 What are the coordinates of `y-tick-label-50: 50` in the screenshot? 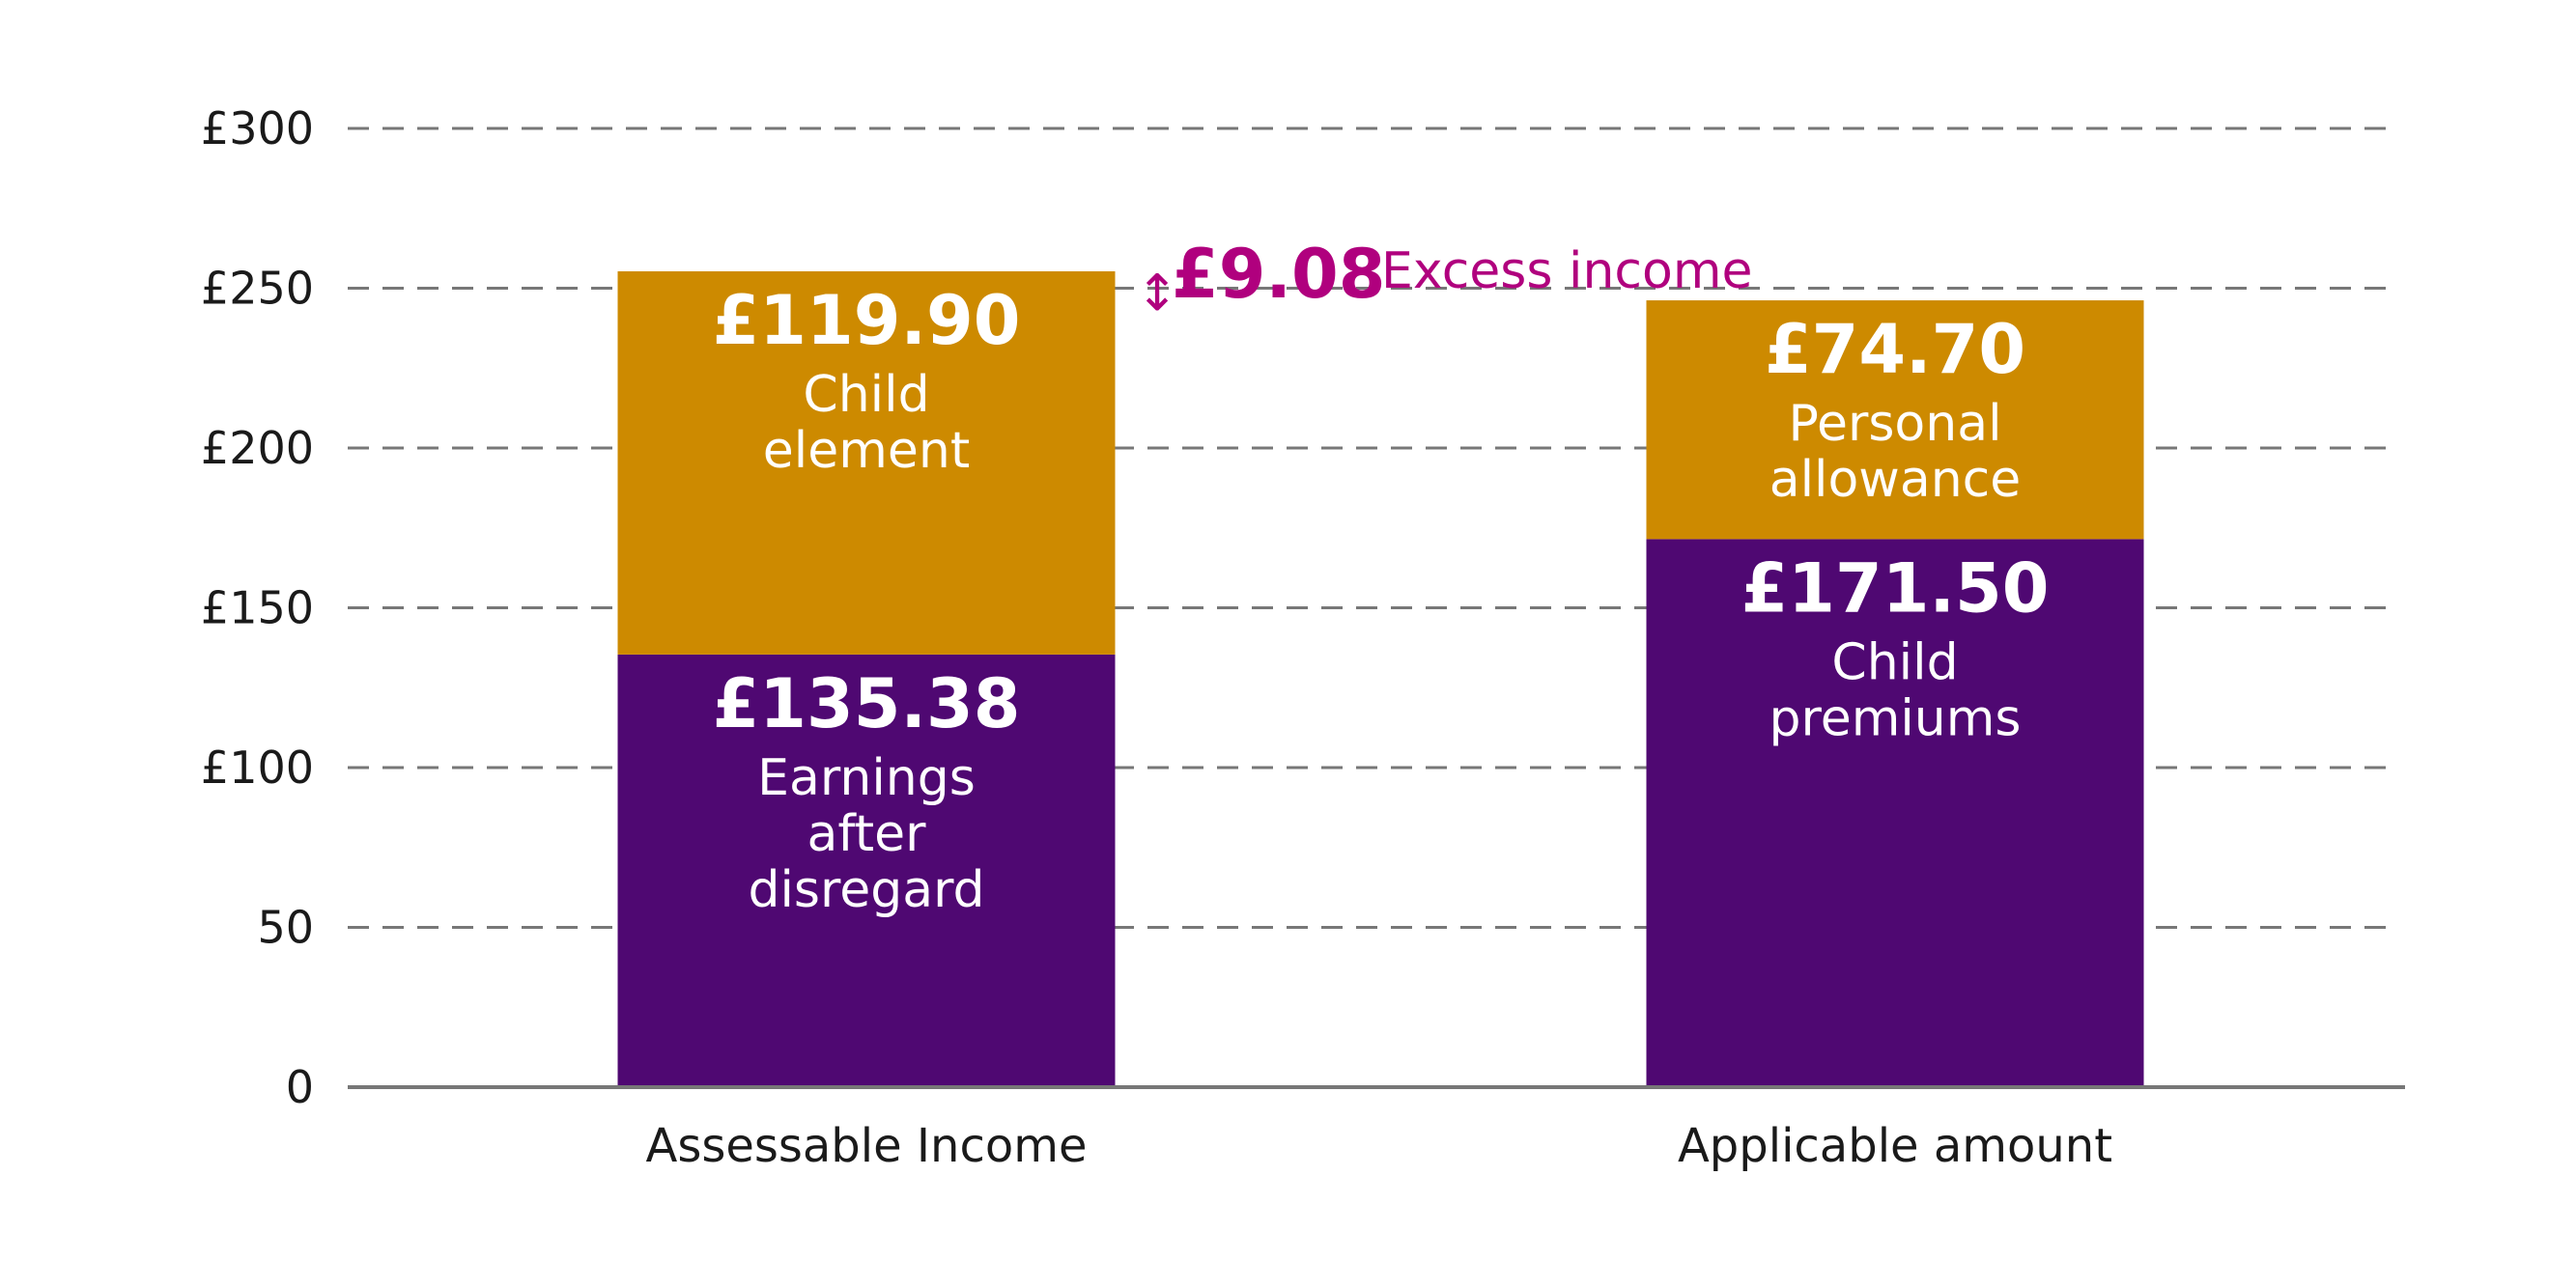 It's located at (285, 928).